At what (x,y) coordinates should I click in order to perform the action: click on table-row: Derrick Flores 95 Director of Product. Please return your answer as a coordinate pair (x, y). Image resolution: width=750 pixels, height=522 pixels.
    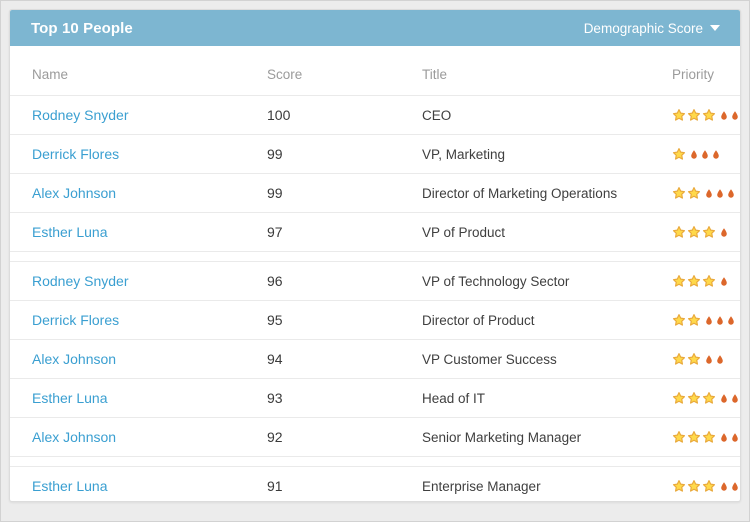
    Looking at the image, I should click on (375, 319).